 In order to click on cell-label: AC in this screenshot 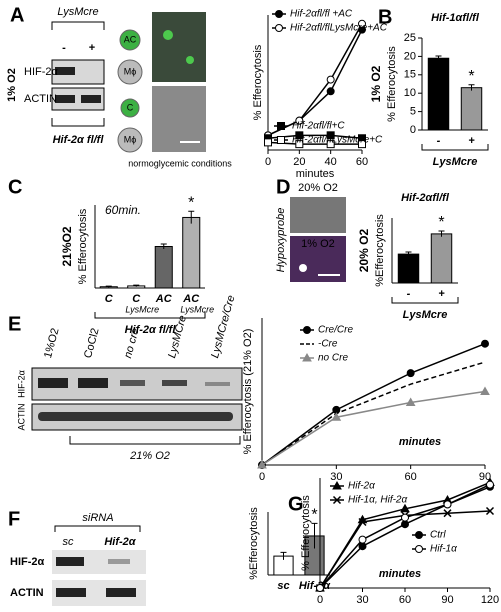, I will do `click(130, 39)`.